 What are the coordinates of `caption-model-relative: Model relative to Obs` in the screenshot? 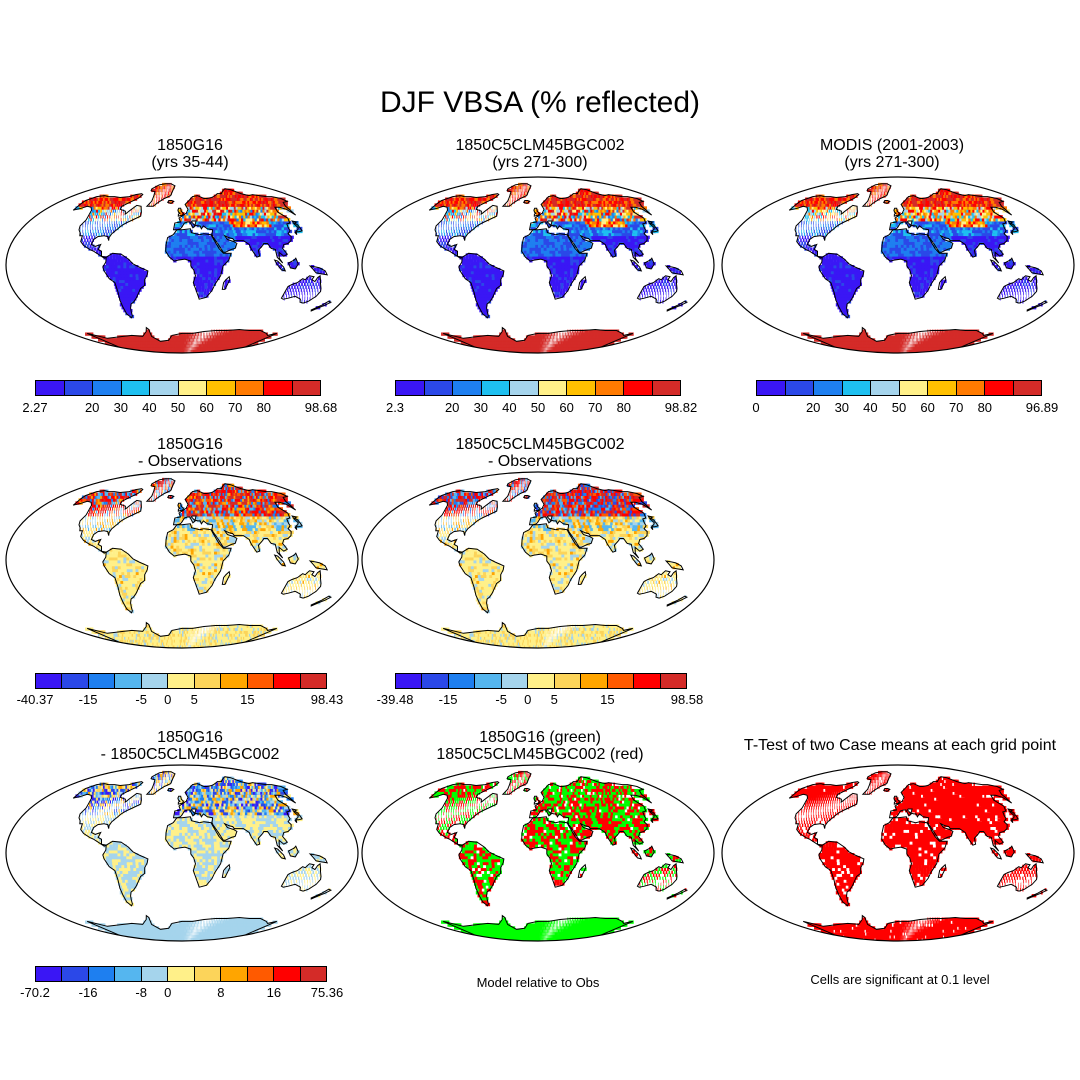 It's located at (538, 982).